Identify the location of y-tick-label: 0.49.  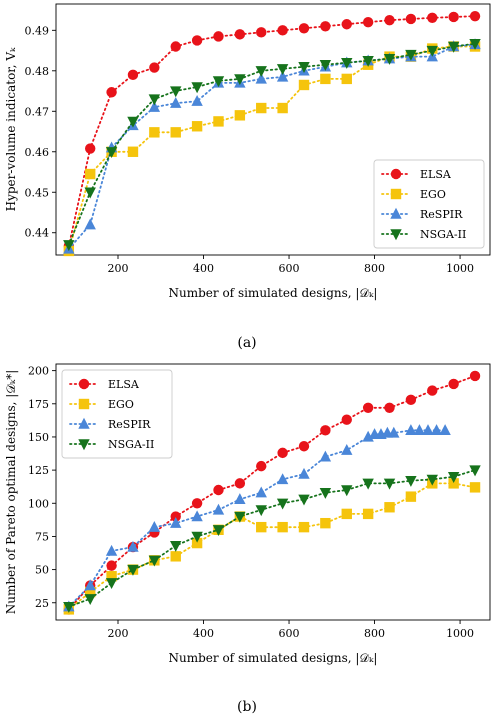
(37, 30).